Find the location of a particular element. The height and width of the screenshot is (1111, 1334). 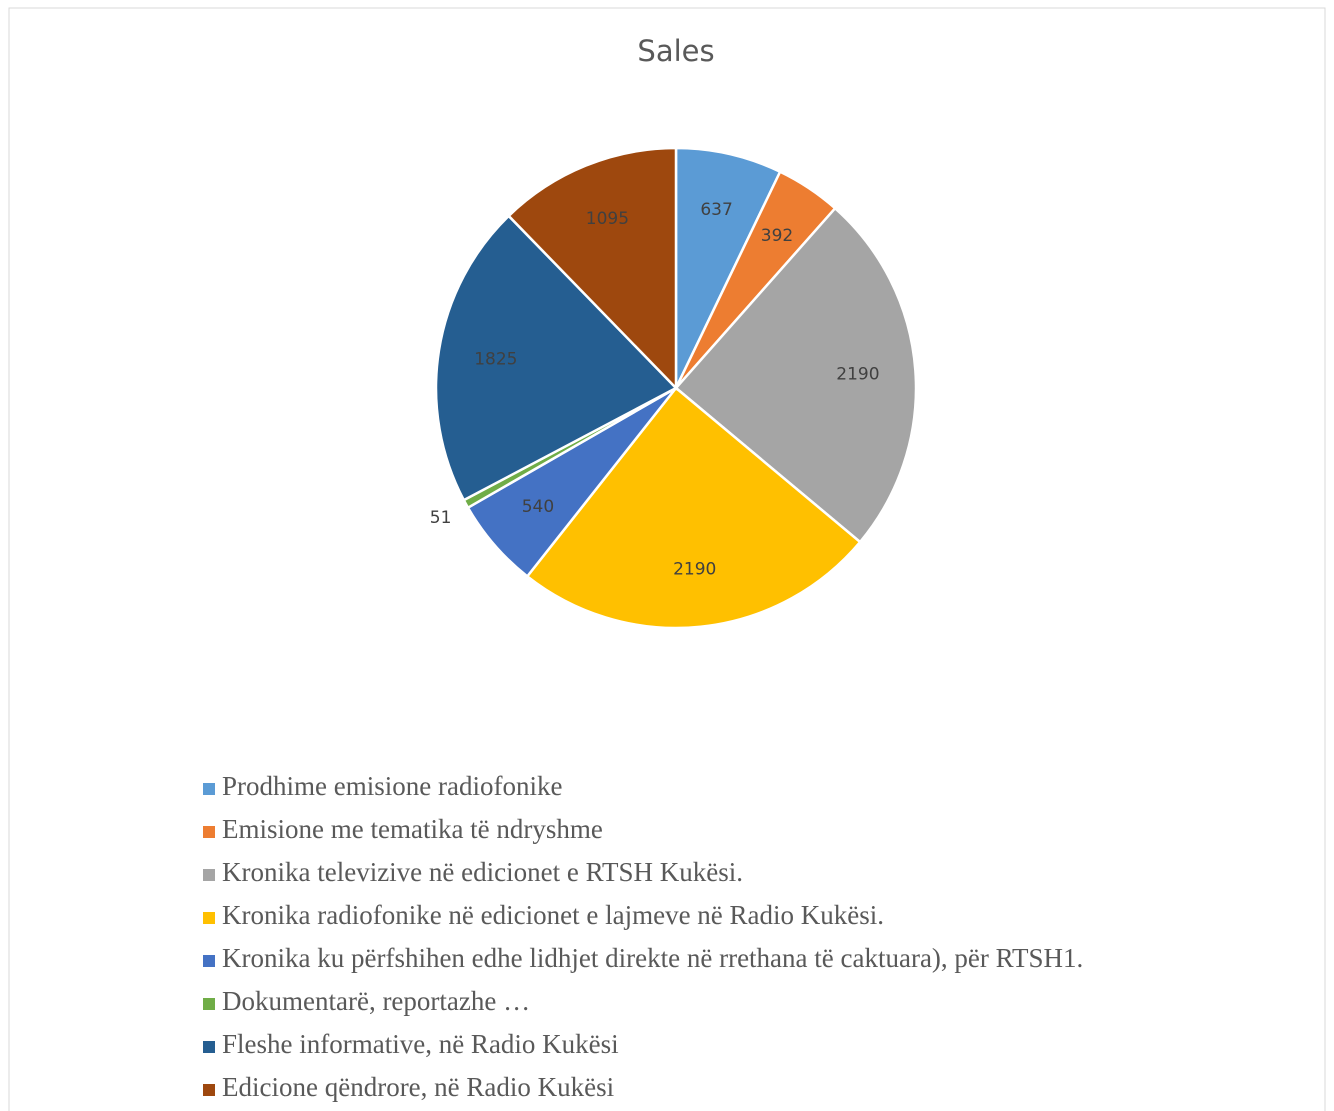

data-label: 51 is located at coordinates (441, 518).